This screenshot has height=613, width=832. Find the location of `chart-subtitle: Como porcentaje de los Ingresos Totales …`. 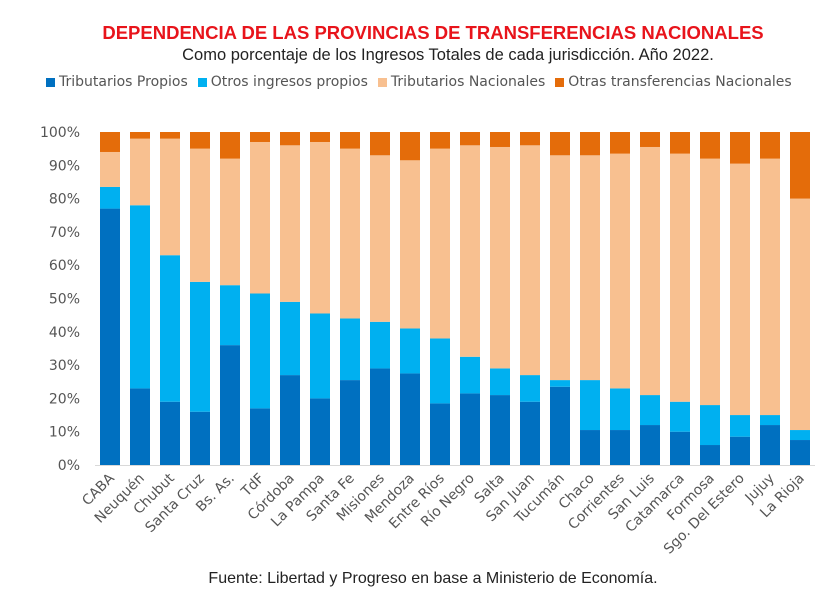

chart-subtitle: Como porcentaje de los Ingresos Totales … is located at coordinates (448, 55).